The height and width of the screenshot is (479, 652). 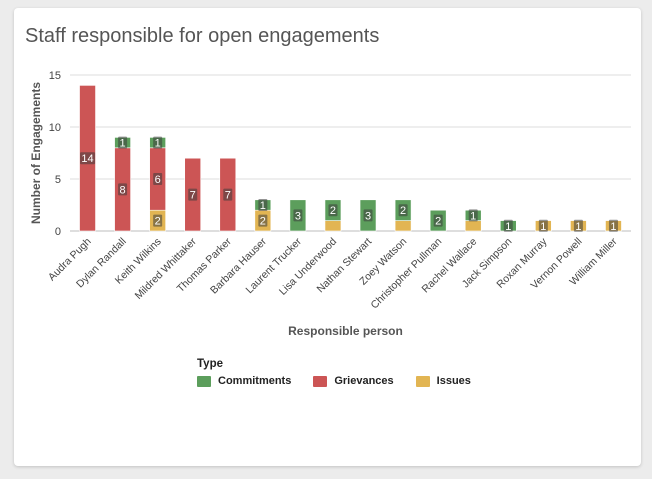 What do you see at coordinates (166, 268) in the screenshot?
I see `x-tick-label: Mildred Whittaker` at bounding box center [166, 268].